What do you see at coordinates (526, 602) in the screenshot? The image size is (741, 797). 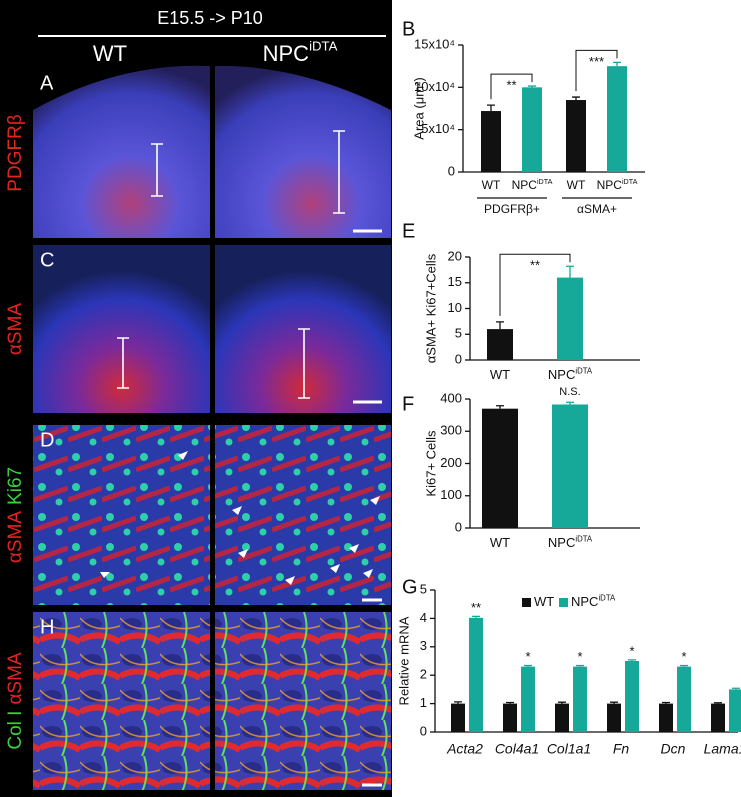 I see `legend-swatch` at bounding box center [526, 602].